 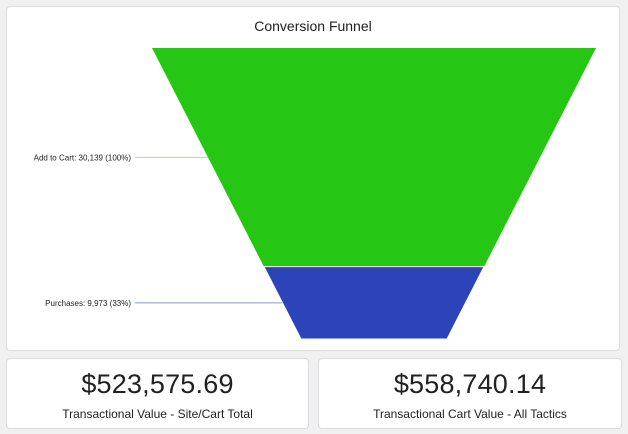 I want to click on kpi-label: Transactional Value - Site/Cart Total, so click(x=157, y=414).